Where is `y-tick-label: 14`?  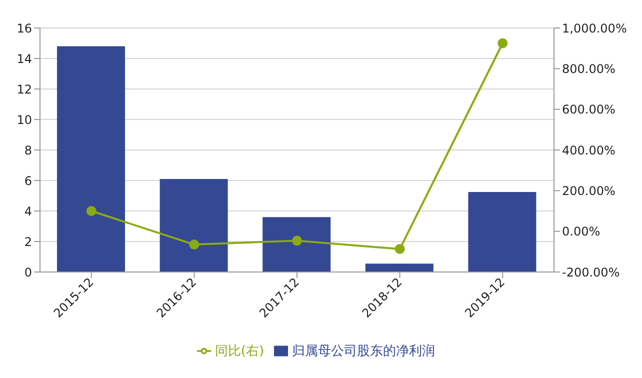
y-tick-label: 14 is located at coordinates (24, 59).